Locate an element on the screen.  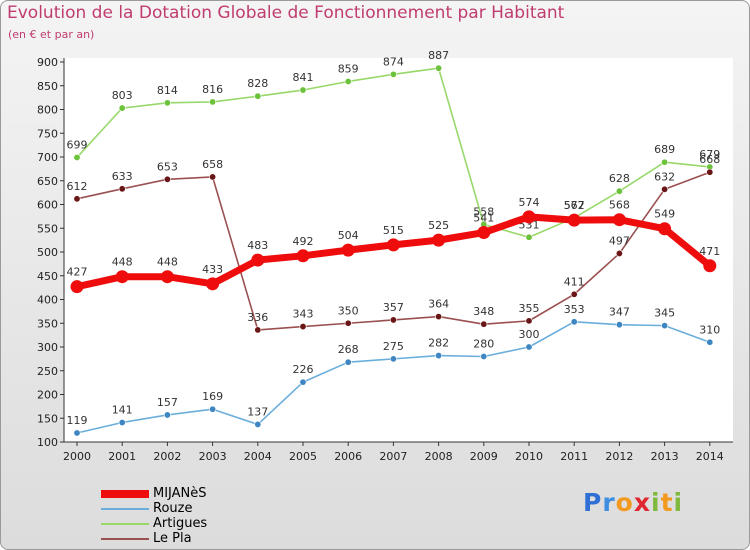
data-label-le-pla: 668 is located at coordinates (709, 159).